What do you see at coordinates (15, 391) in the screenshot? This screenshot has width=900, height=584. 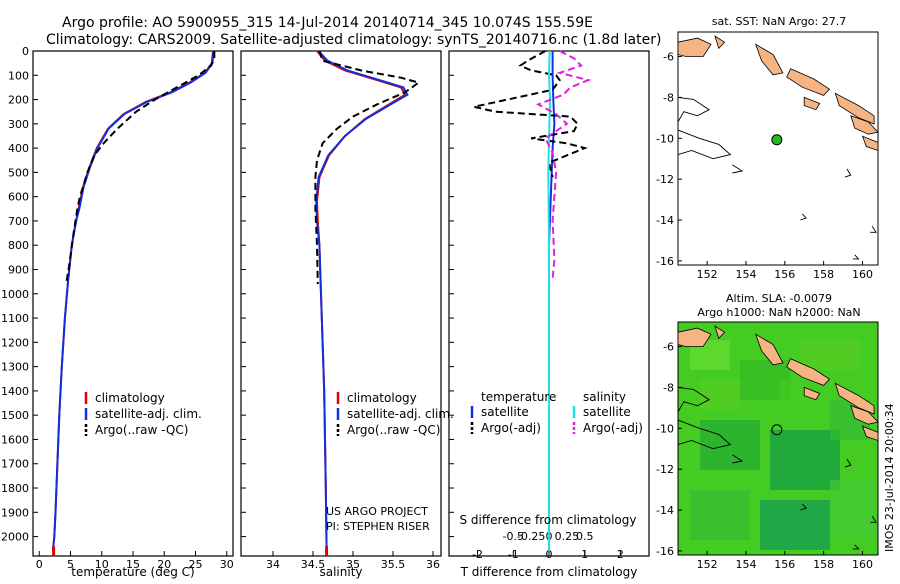 I see `depth-tick-label: 1400` at bounding box center [15, 391].